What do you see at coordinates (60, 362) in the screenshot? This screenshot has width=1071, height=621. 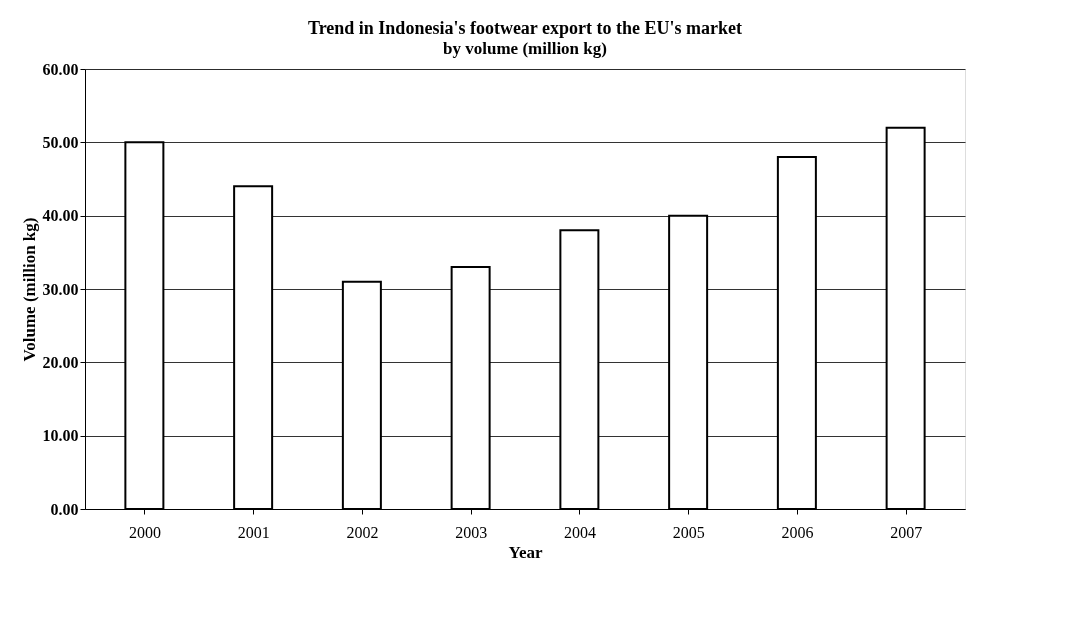 I see `y-tick-label: 20.00` at bounding box center [60, 362].